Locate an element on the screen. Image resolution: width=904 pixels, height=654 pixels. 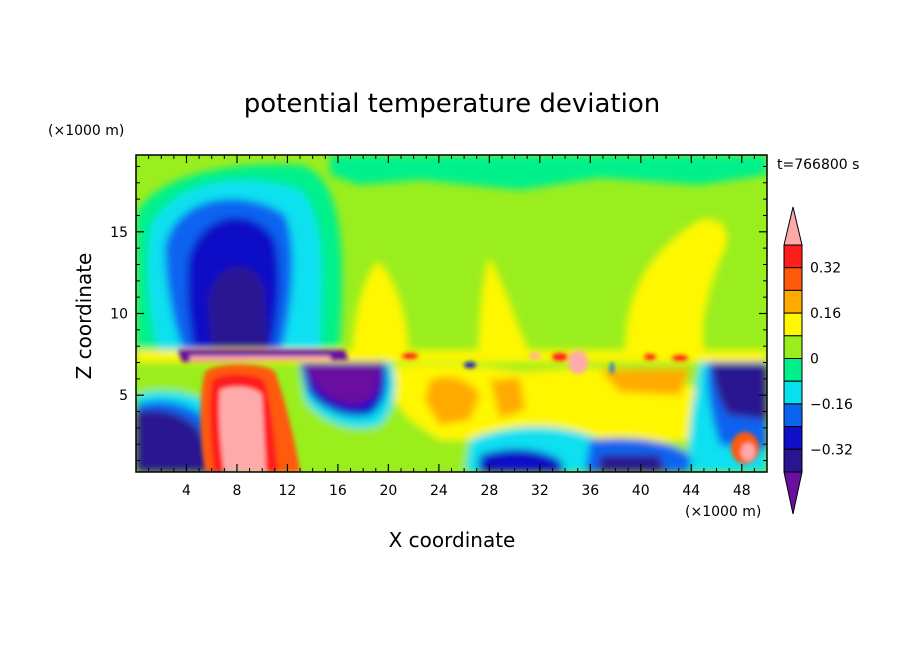
x-axis-label: X coordinate is located at coordinates (452, 540).